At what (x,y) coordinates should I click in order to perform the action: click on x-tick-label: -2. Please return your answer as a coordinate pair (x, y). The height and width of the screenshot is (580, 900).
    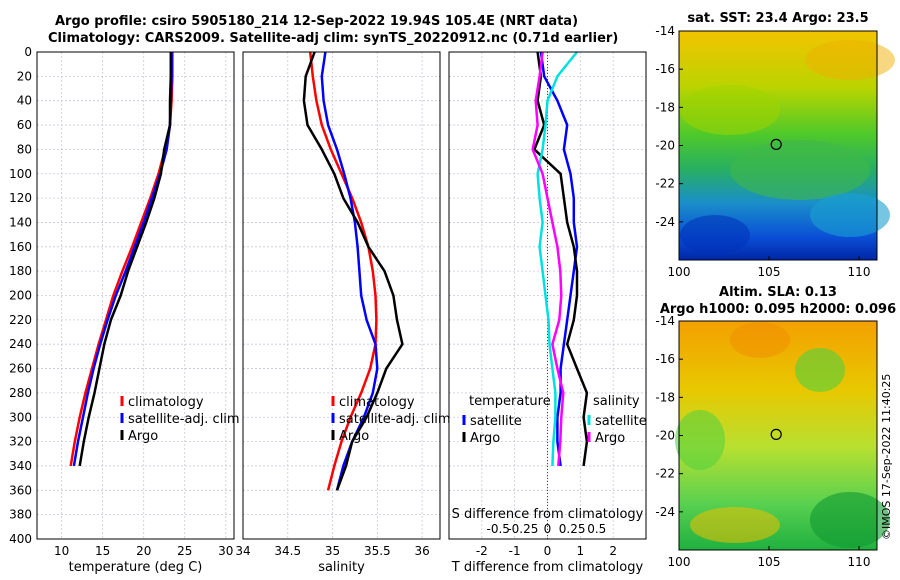
    Looking at the image, I should click on (482, 551).